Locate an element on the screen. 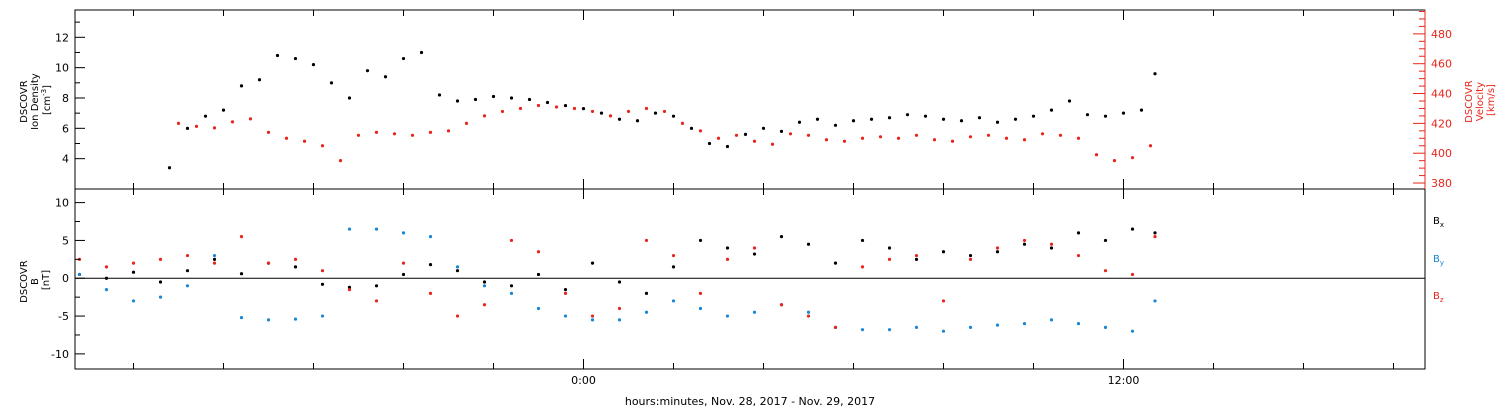  legend-bx: Bx is located at coordinates (1438, 222).